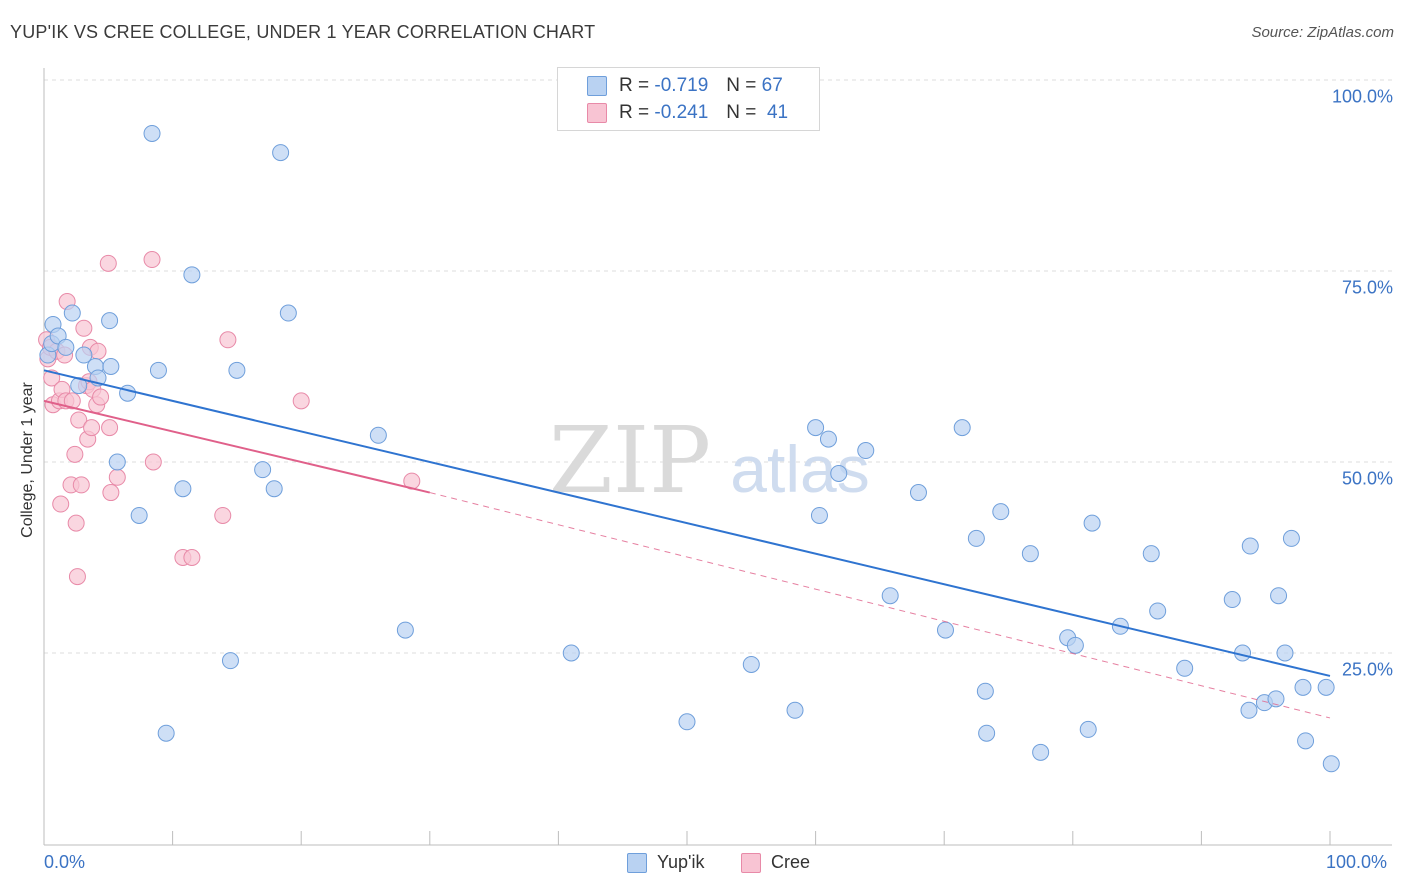  Describe the element at coordinates (673, 113) in the screenshot. I see `legend-row-cree: R = -0.241 N = 41` at that location.